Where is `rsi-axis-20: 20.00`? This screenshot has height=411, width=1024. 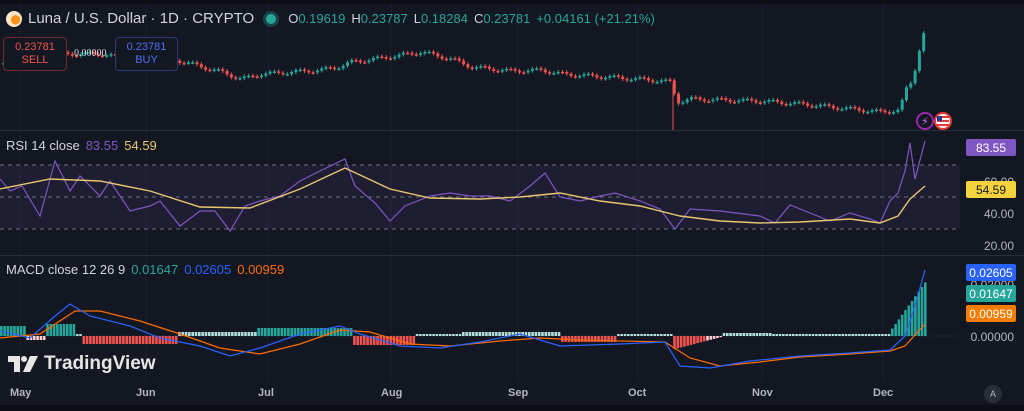 rsi-axis-20: 20.00 is located at coordinates (998, 246).